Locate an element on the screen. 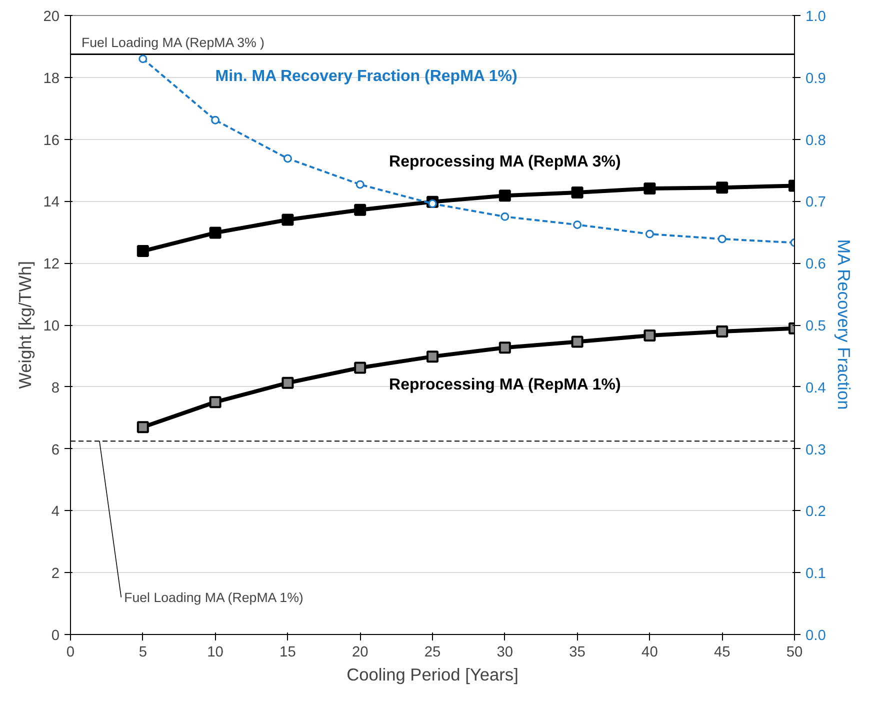 The width and height of the screenshot is (874, 704). y-tick-label: 10 is located at coordinates (51, 326).